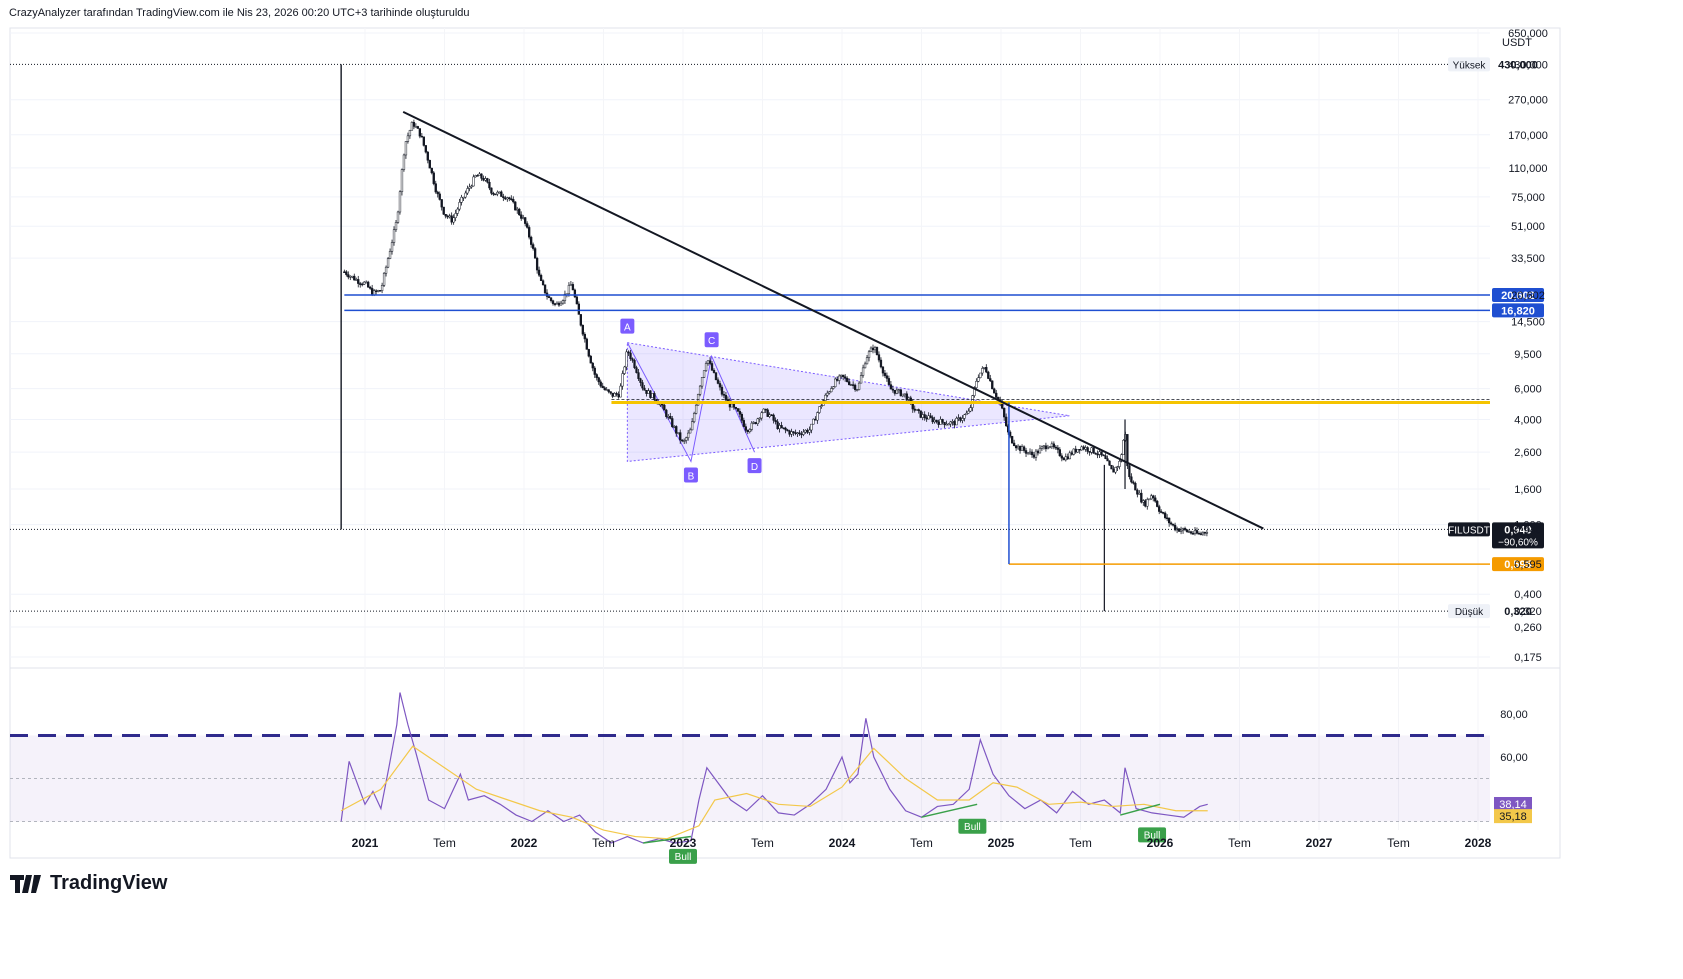 This screenshot has width=1683, height=979. Describe the element at coordinates (1518, 296) in the screenshot. I see `price-tag-label: 20,602` at that location.